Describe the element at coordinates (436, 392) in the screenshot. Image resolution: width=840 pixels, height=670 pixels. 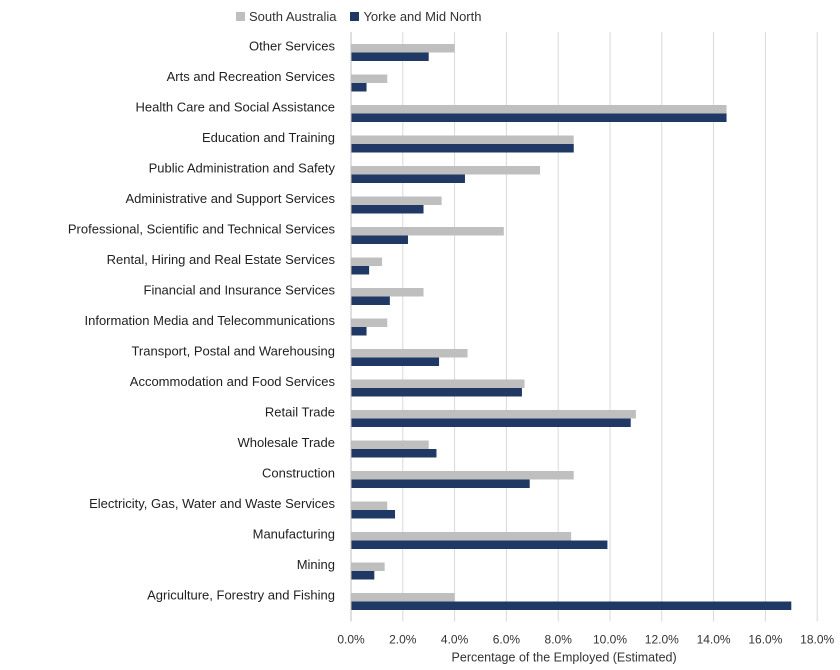
I see `bar-yorke-mid-north-accommodation-and-food-services` at that location.